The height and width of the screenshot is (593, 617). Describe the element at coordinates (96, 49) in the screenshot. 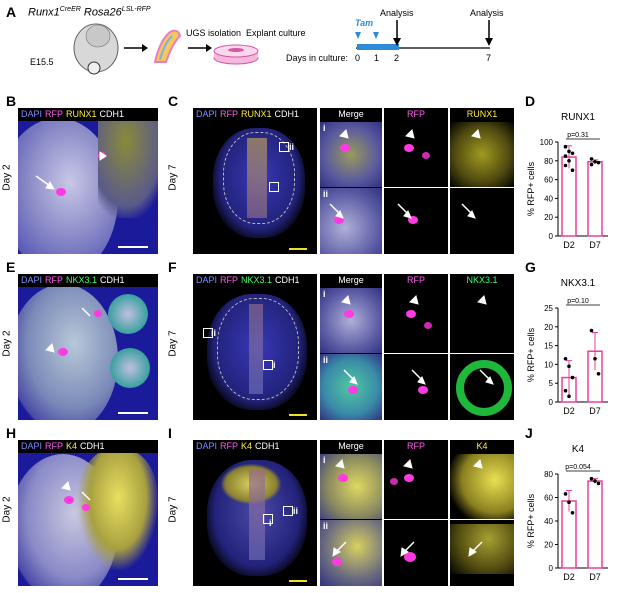

I see `embryo-illustration` at that location.